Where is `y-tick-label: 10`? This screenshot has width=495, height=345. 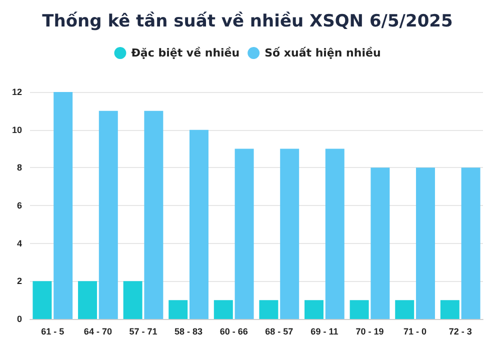
y-tick-label: 10 is located at coordinates (17, 129).